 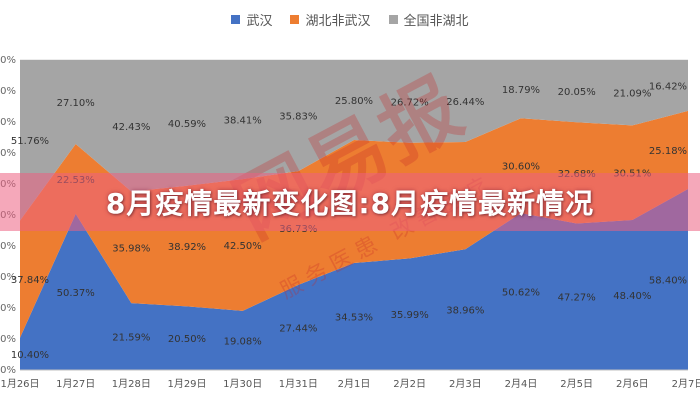 I want to click on data-label: 26.72%, so click(x=410, y=102).